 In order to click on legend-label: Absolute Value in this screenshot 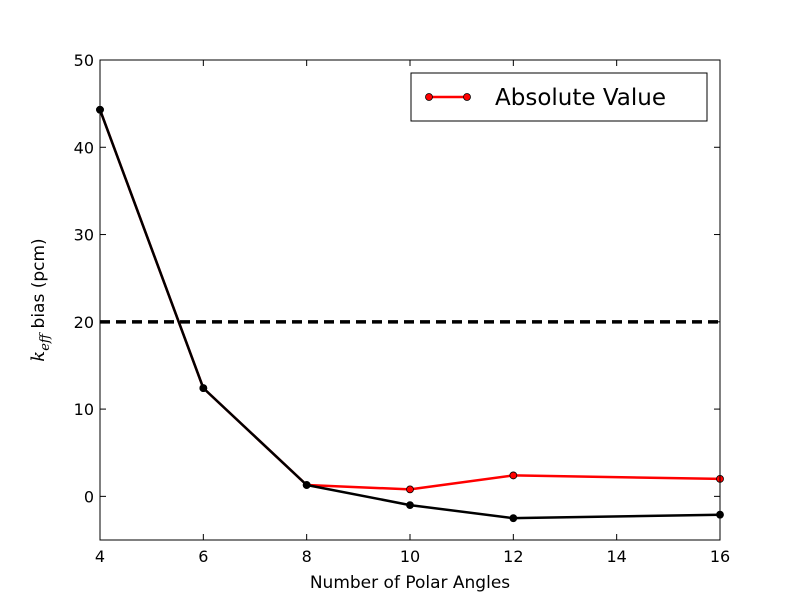, I will do `click(580, 98)`.